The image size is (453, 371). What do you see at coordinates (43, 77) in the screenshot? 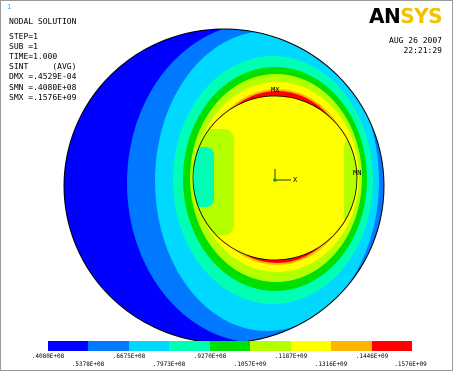
I see `dmx-line: DMX =.4529E-04` at bounding box center [43, 77].